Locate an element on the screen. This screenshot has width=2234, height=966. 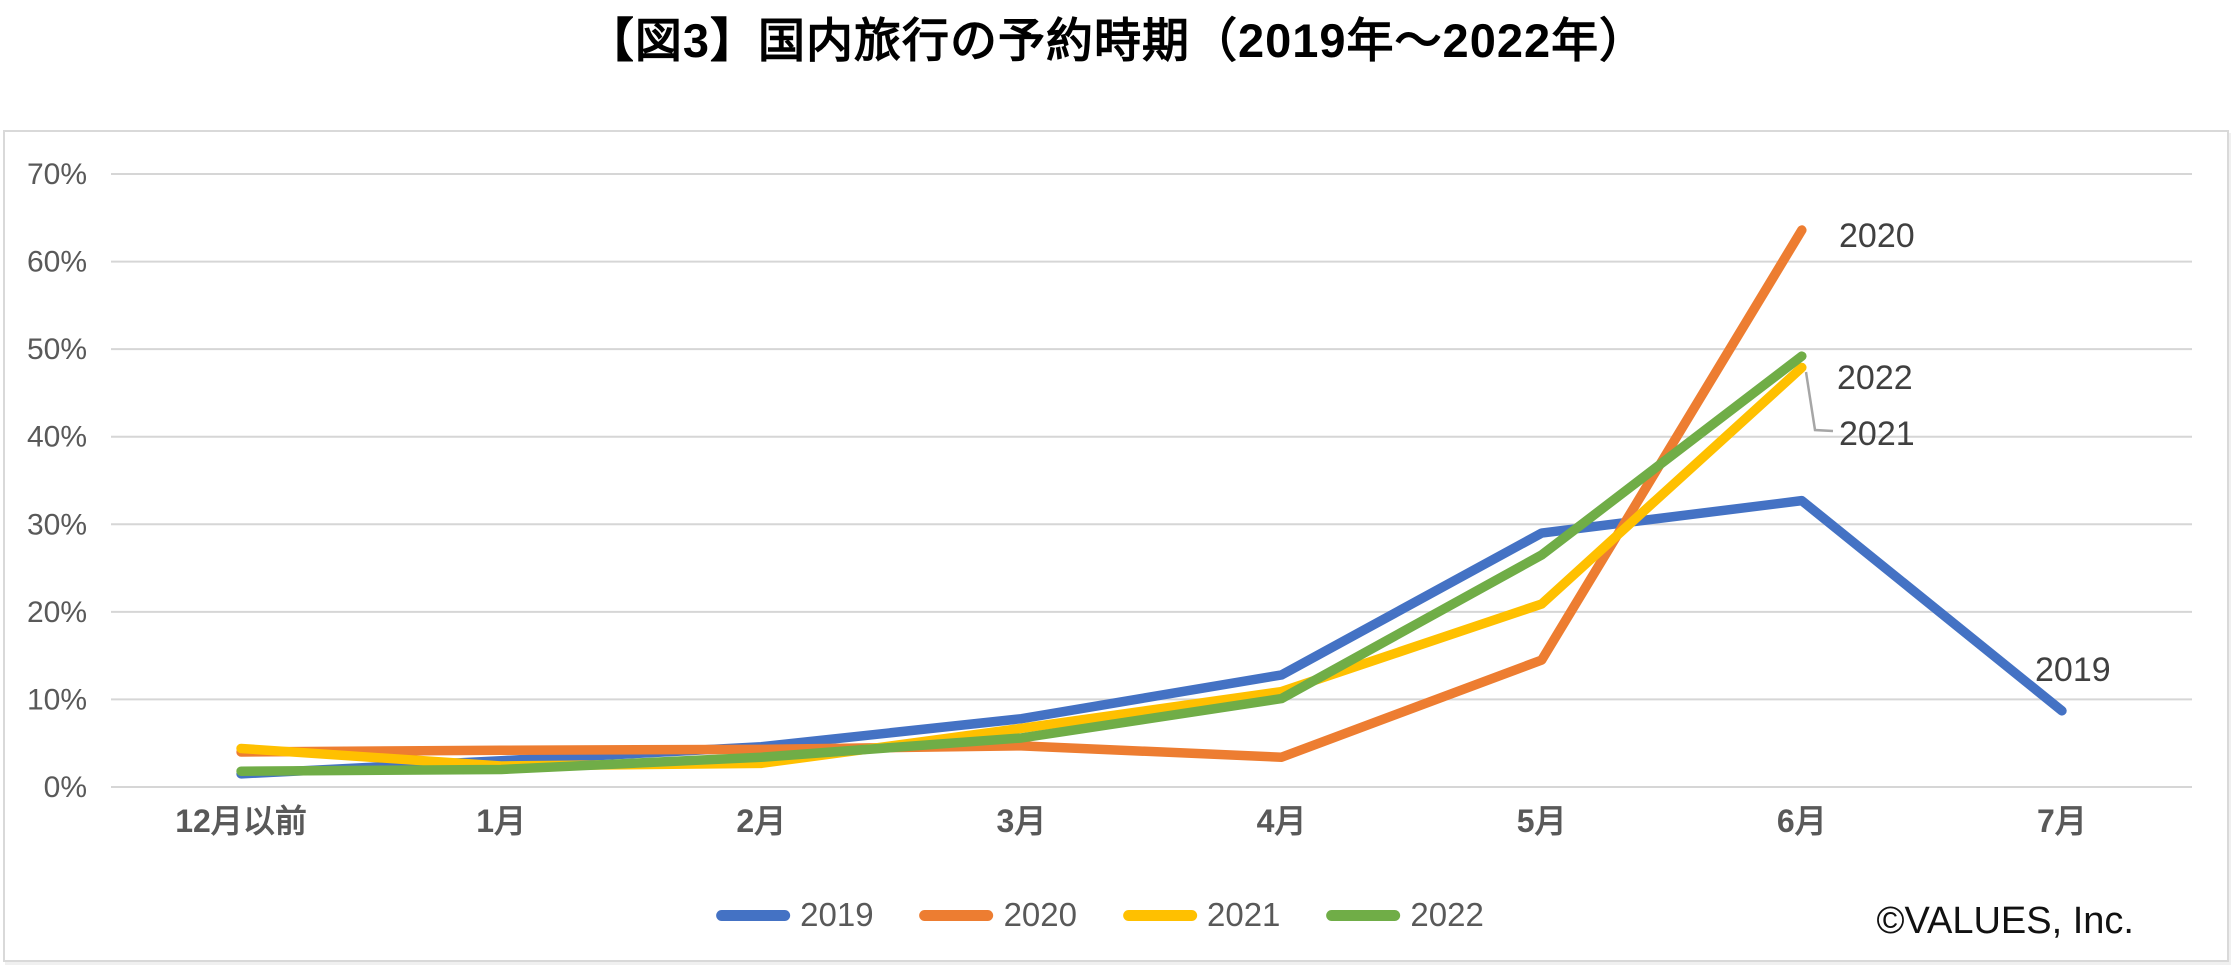
x-tick-label: 1月 is located at coordinates (501, 821).